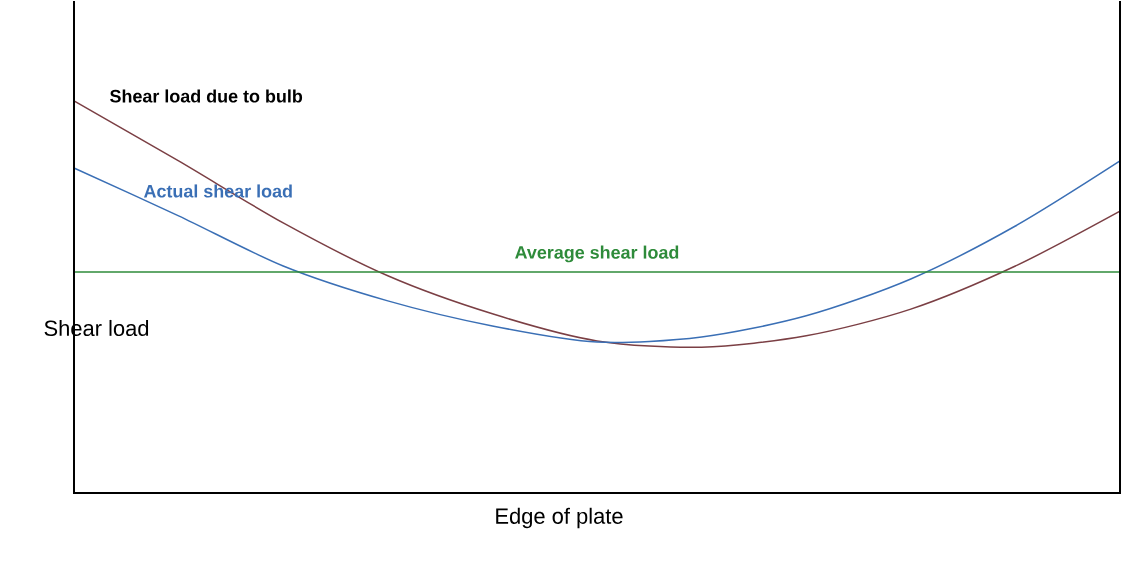  What do you see at coordinates (559, 518) in the screenshot?
I see `x-axis-title: Edge of plate` at bounding box center [559, 518].